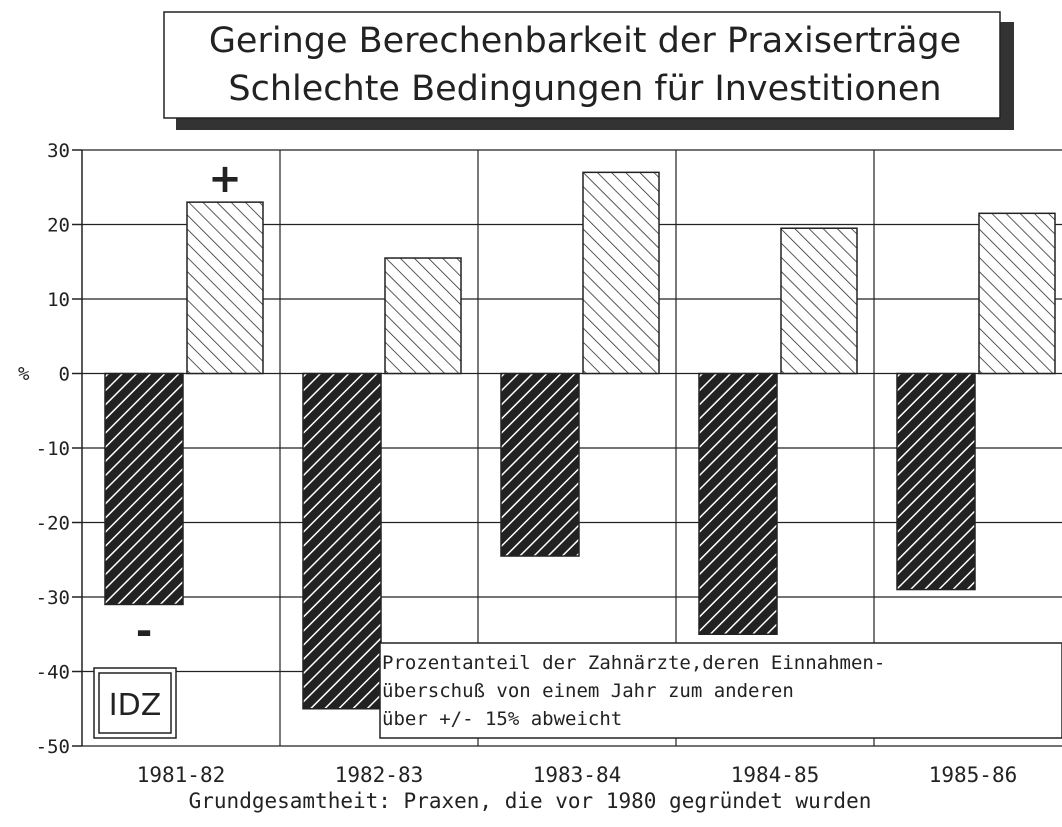  I want to click on legend-sign: -, so click(144, 631).